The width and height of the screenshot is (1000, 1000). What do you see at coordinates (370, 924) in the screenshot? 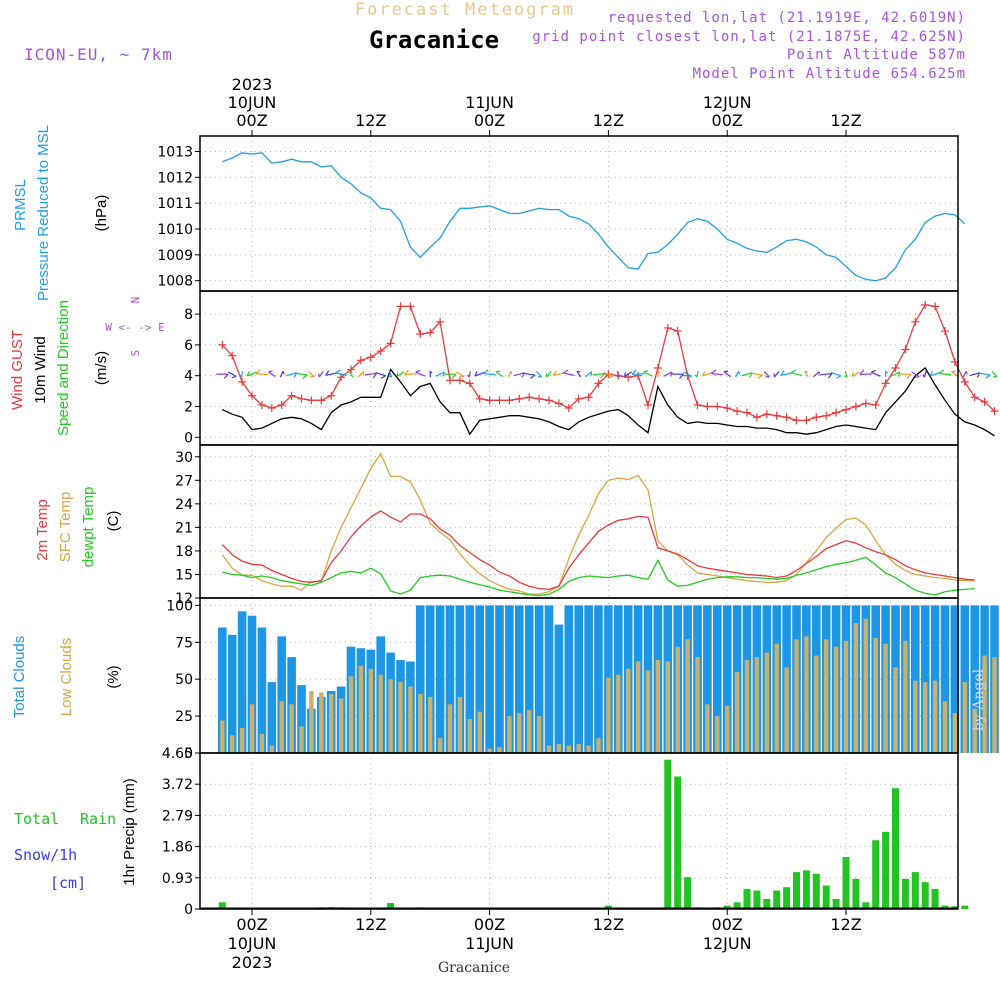
I see `bottom-time-label: 12Z` at bounding box center [370, 924].